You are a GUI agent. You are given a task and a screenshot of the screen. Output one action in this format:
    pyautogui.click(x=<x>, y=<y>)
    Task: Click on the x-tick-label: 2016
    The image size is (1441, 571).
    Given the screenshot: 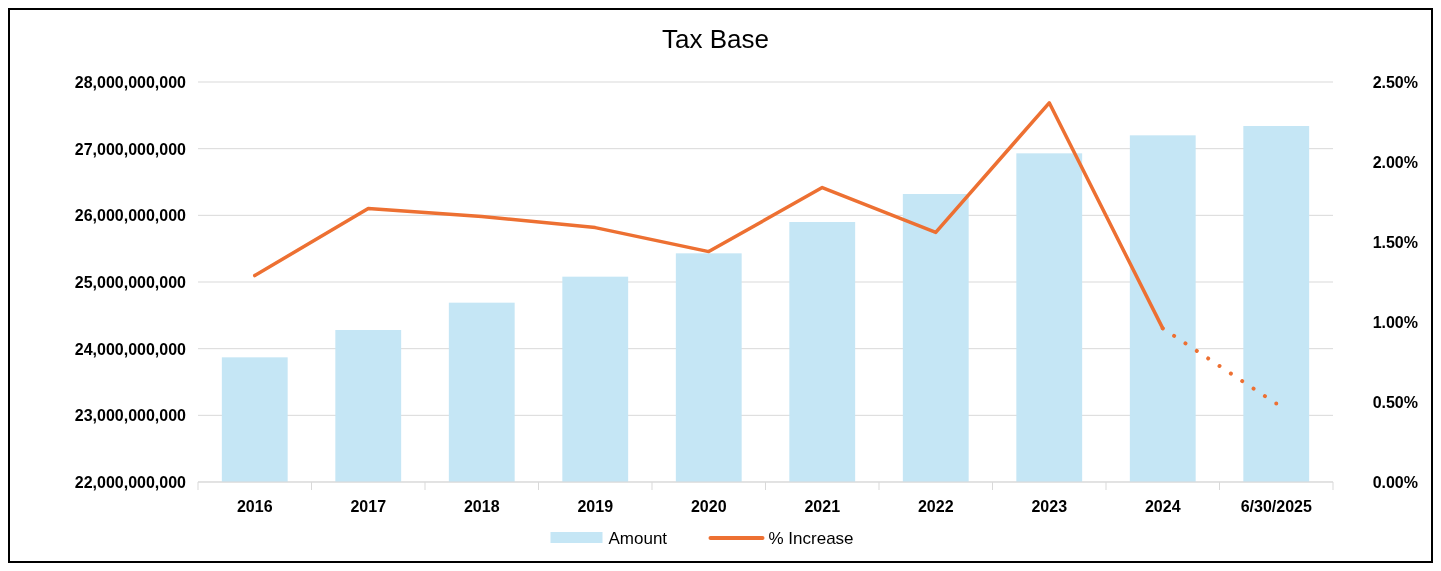 What is the action you would take?
    pyautogui.click(x=254, y=506)
    